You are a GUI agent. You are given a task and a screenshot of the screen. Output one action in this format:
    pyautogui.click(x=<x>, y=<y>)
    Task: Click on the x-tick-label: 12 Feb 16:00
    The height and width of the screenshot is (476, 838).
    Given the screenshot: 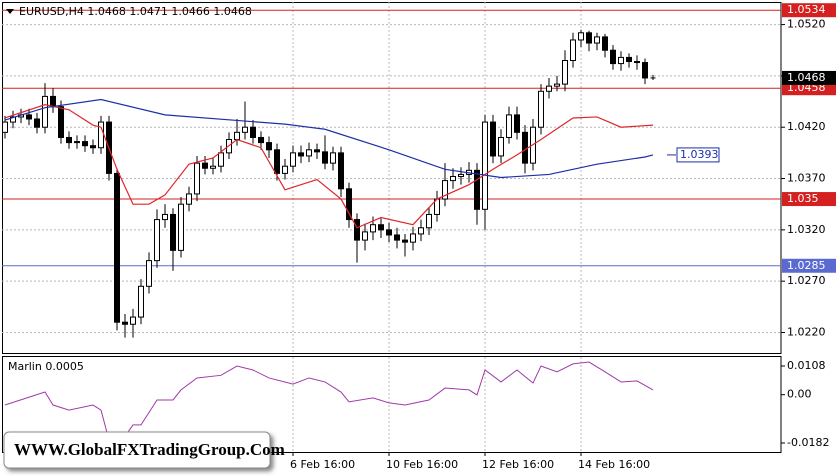 What is the action you would take?
    pyautogui.click(x=518, y=464)
    